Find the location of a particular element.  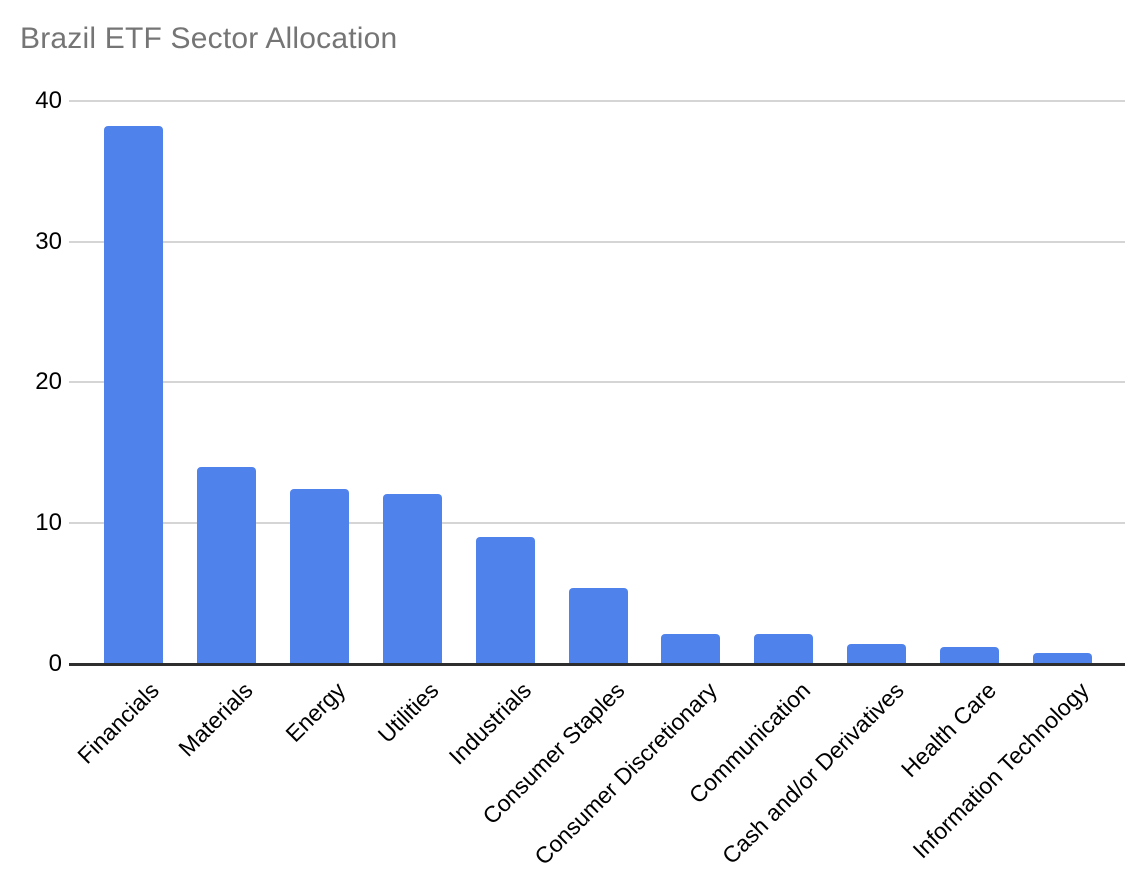

x-axis-label-cash-and-or-derivatives: Cash and/or Derivatives is located at coordinates (812, 773).